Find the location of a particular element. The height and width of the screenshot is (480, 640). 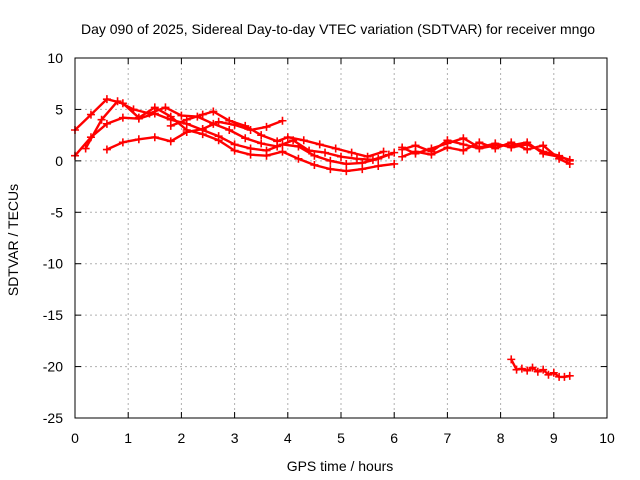

y-tick-label: 10 is located at coordinates (55, 58).